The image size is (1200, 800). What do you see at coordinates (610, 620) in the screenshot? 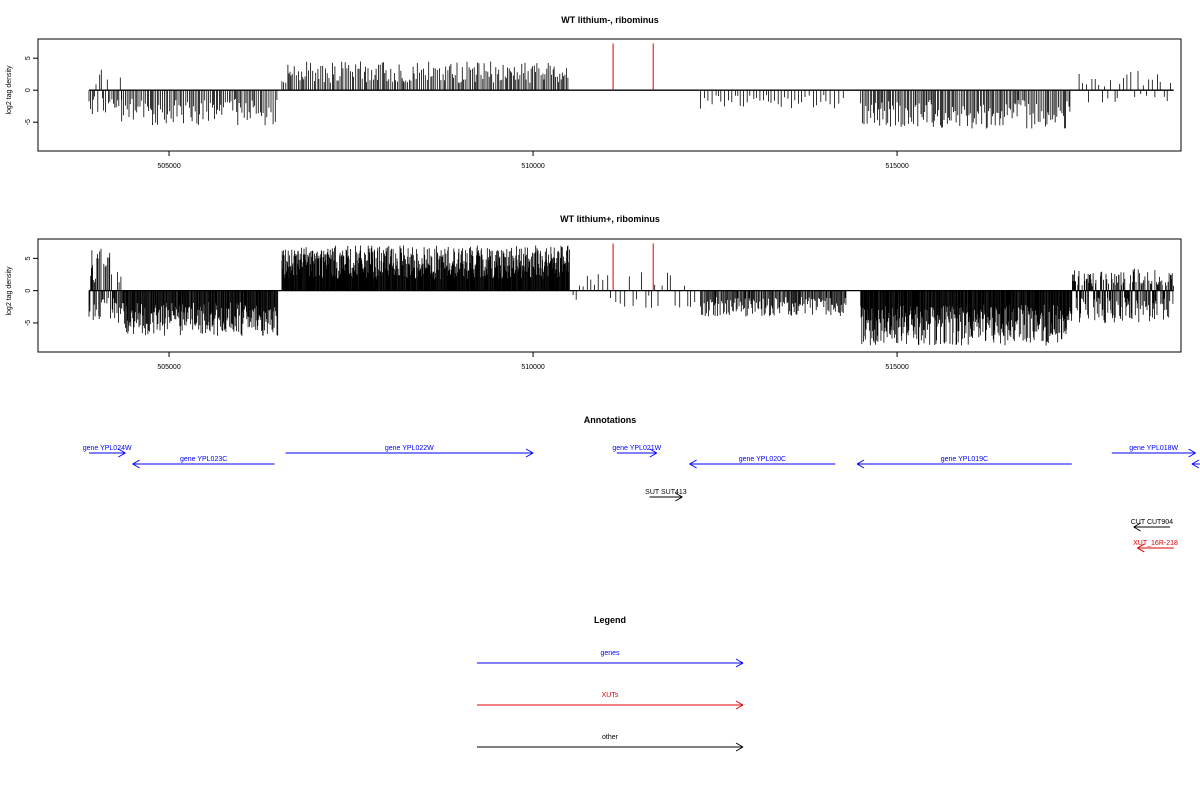
I see `legend-title: Legend` at bounding box center [610, 620].